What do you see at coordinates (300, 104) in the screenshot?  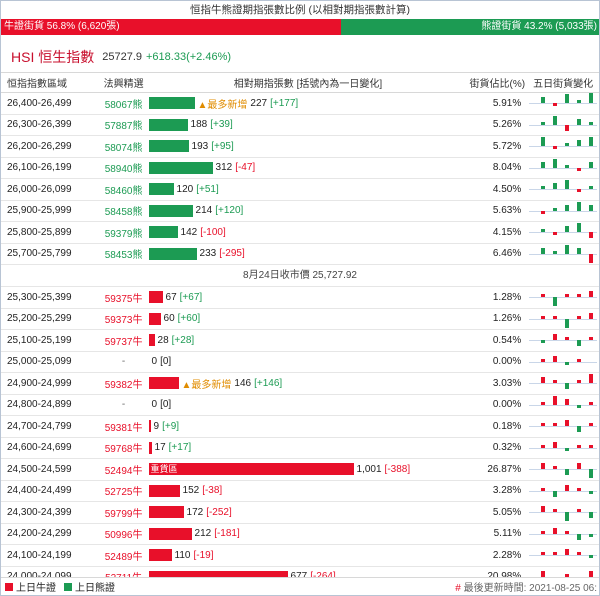 I see `bear-row: 26,400-26,499 58067熊 ▲最多新增 227 [+177] 5.91%` at bounding box center [300, 104].